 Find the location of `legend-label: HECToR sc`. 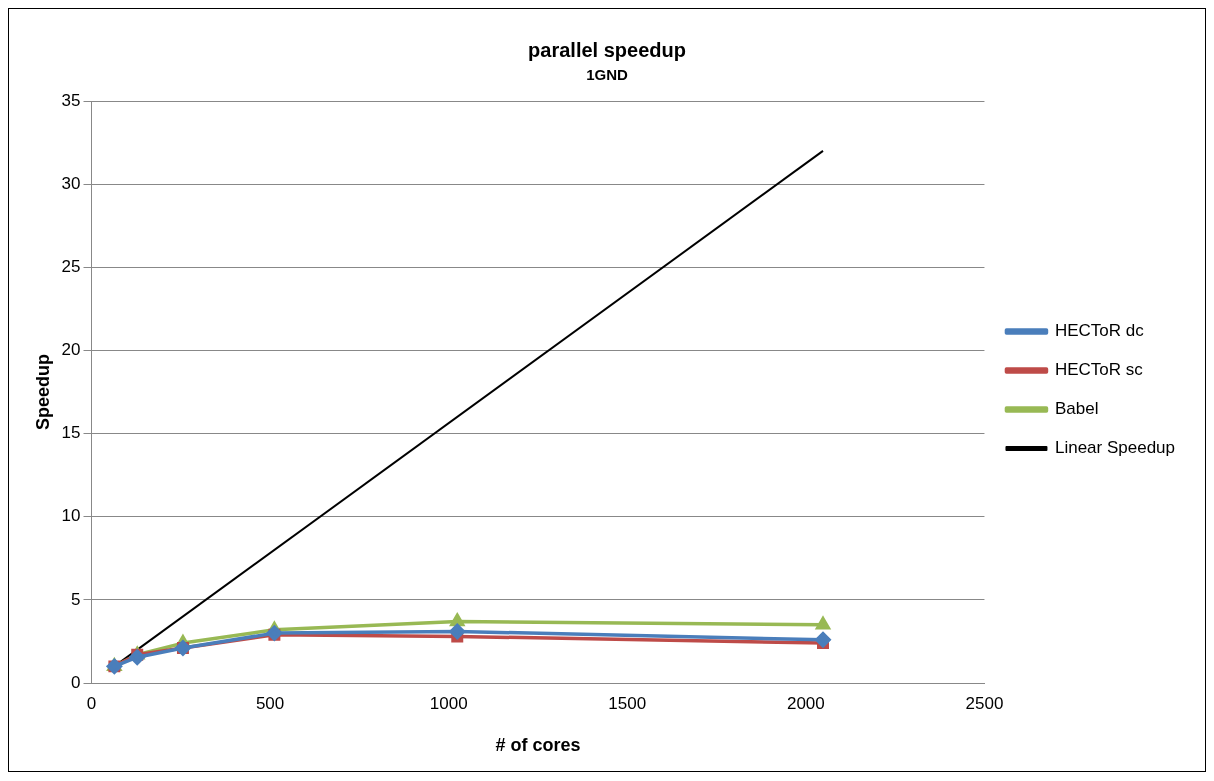

legend-label: HECToR sc is located at coordinates (1099, 370).